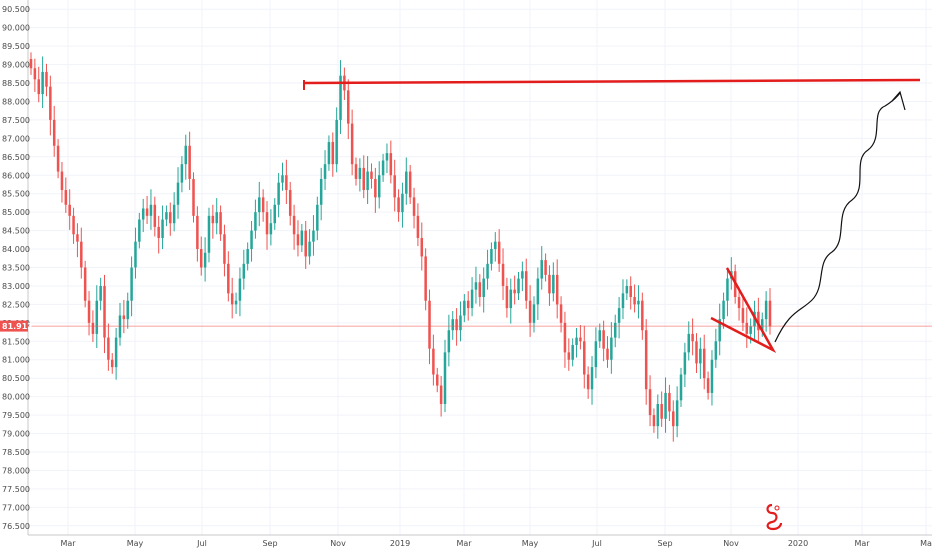 This screenshot has width=932, height=550. What do you see at coordinates (16, 46) in the screenshot?
I see `y-tick-label: 89.500` at bounding box center [16, 46].